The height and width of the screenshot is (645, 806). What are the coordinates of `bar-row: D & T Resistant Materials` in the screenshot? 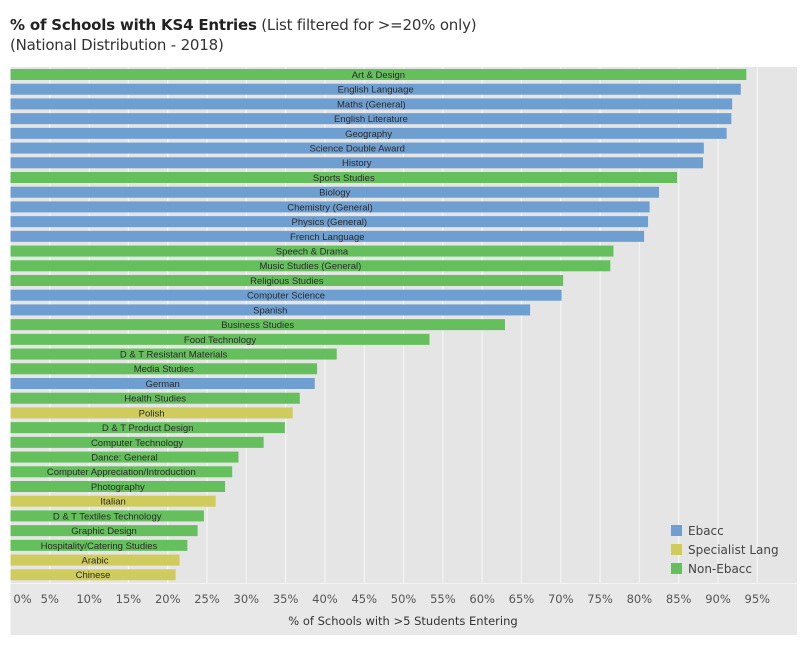 It's located at (173, 354).